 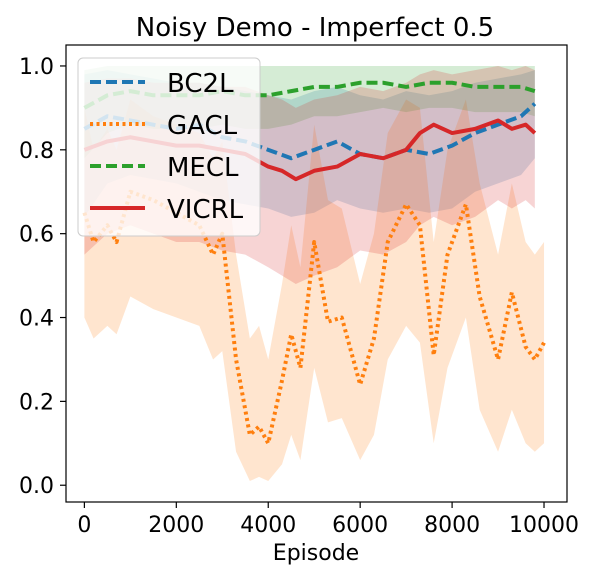 What do you see at coordinates (42, 277) in the screenshot?
I see `y-axis-ticks: 0.0 0.2 0.4 0.6 0.8 1.0` at bounding box center [42, 277].